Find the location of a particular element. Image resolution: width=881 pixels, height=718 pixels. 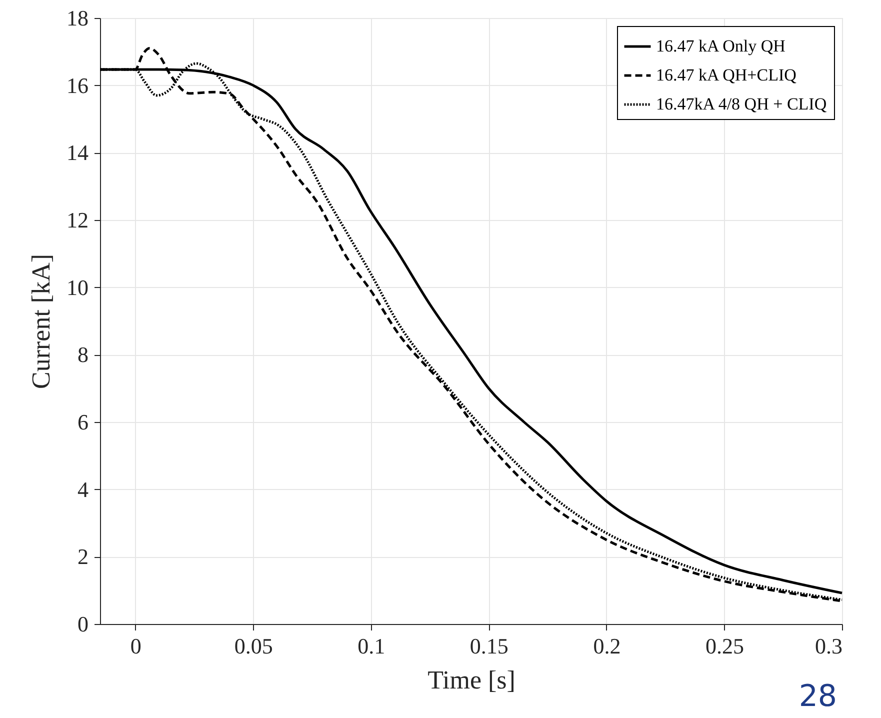

x-tick-label: 0.15 is located at coordinates (489, 646).